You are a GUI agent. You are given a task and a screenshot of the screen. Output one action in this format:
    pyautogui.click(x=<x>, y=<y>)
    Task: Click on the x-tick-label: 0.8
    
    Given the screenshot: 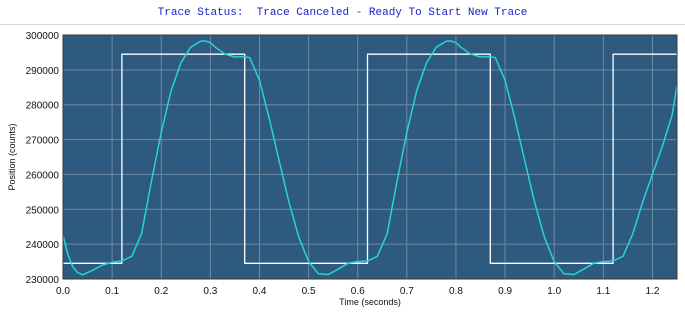 What is the action you would take?
    pyautogui.click(x=456, y=291)
    